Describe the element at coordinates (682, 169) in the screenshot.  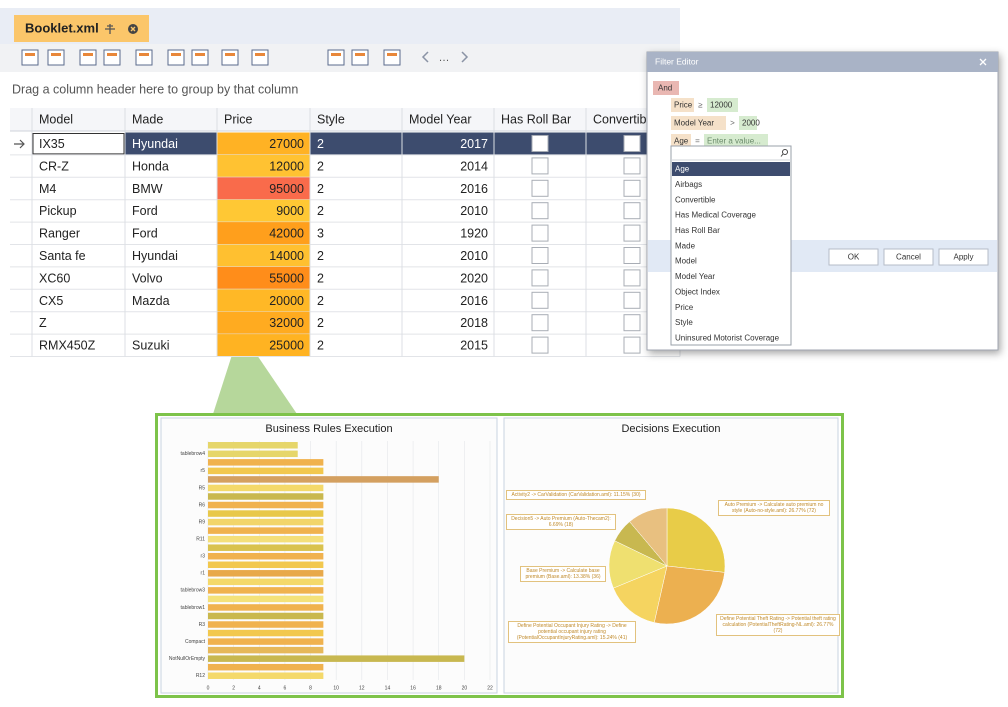
I see `field-option: Age` at that location.